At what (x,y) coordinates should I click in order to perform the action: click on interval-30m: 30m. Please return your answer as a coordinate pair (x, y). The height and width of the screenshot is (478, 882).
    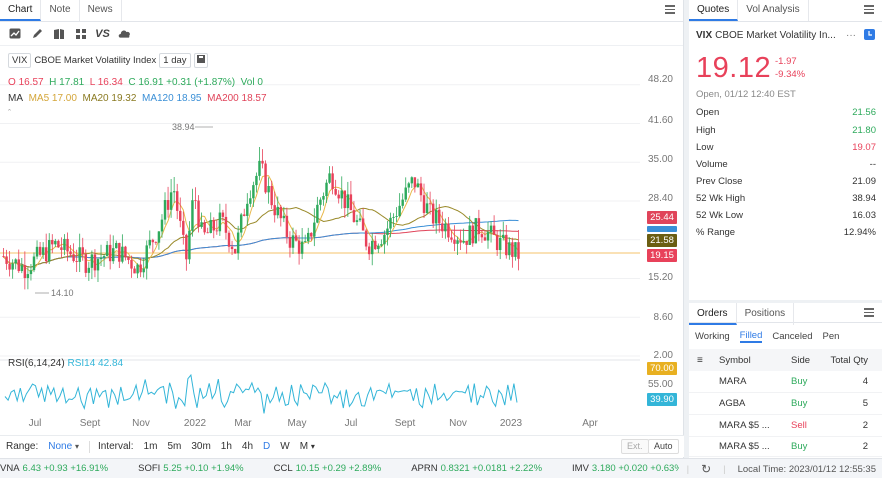
    Looking at the image, I should click on (201, 446).